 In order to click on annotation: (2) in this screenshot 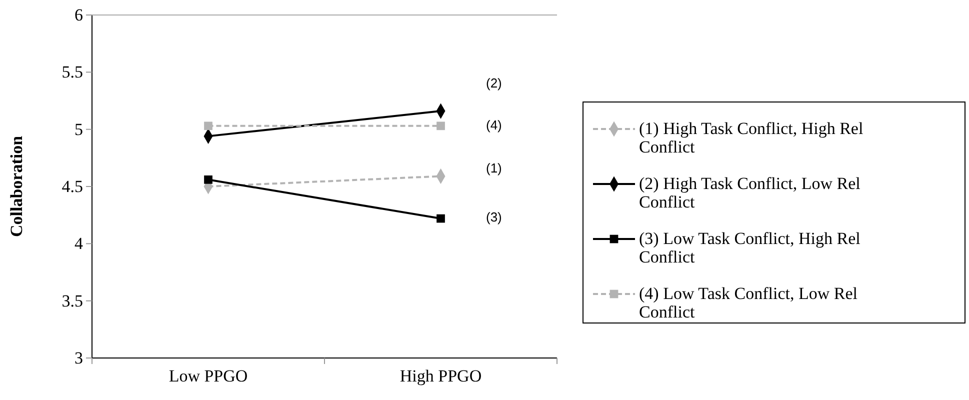, I will do `click(494, 83)`.